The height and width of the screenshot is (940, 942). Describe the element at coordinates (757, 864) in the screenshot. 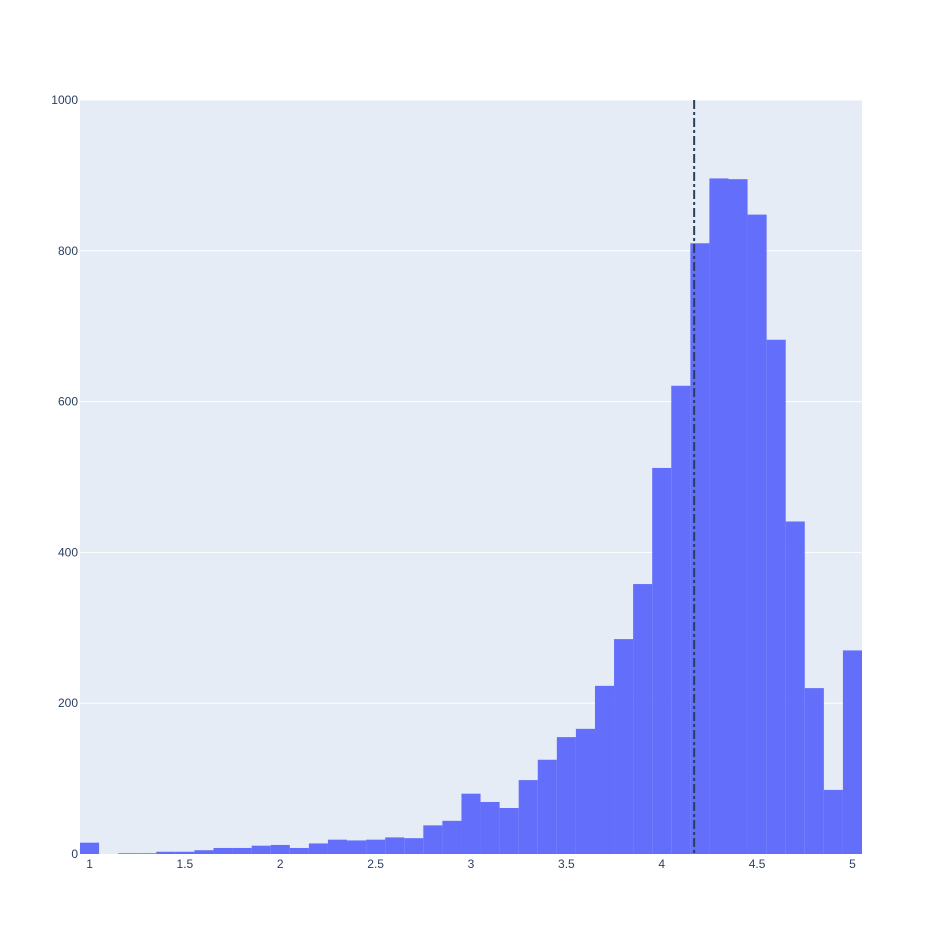

I see `x-tick-label: 4.5` at that location.